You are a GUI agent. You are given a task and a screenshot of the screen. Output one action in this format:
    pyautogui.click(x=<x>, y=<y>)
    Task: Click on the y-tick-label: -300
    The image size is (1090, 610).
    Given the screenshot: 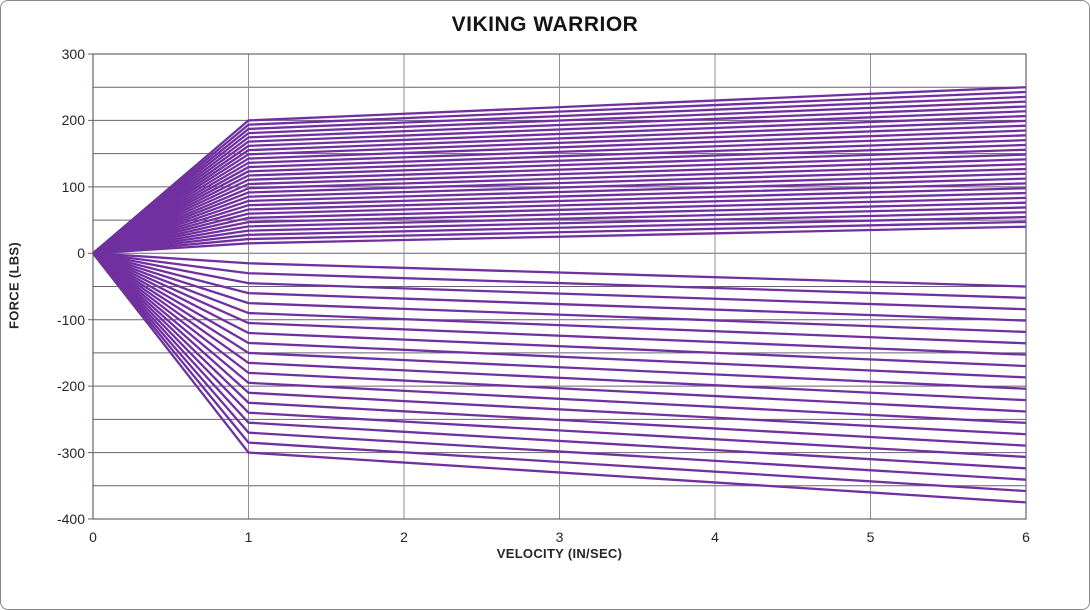 What is the action you would take?
    pyautogui.click(x=70, y=452)
    